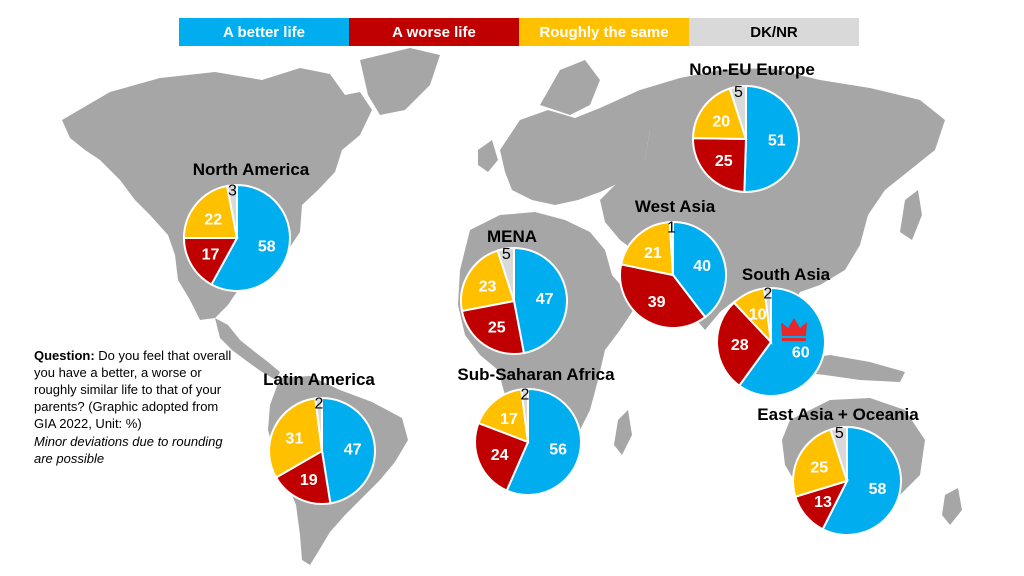  Describe the element at coordinates (319, 379) in the screenshot. I see `region-title: Latin America` at that location.